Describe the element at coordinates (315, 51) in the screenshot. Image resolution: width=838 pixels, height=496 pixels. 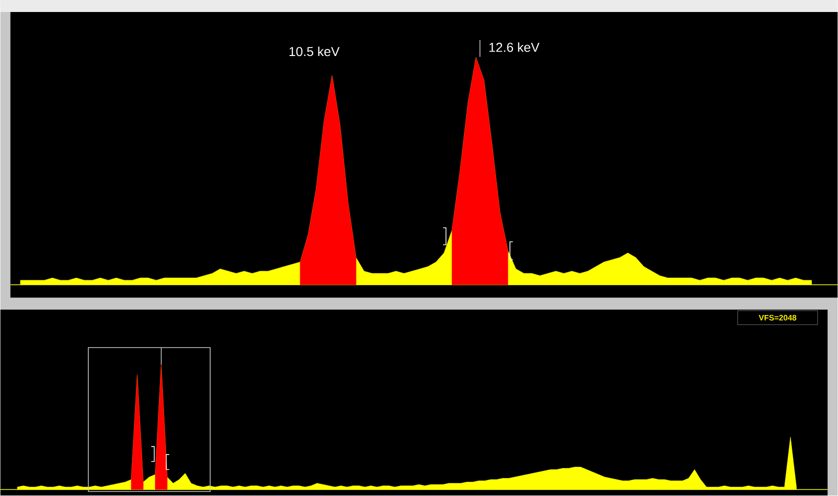
I see `text: 10.5 keV` at that location.